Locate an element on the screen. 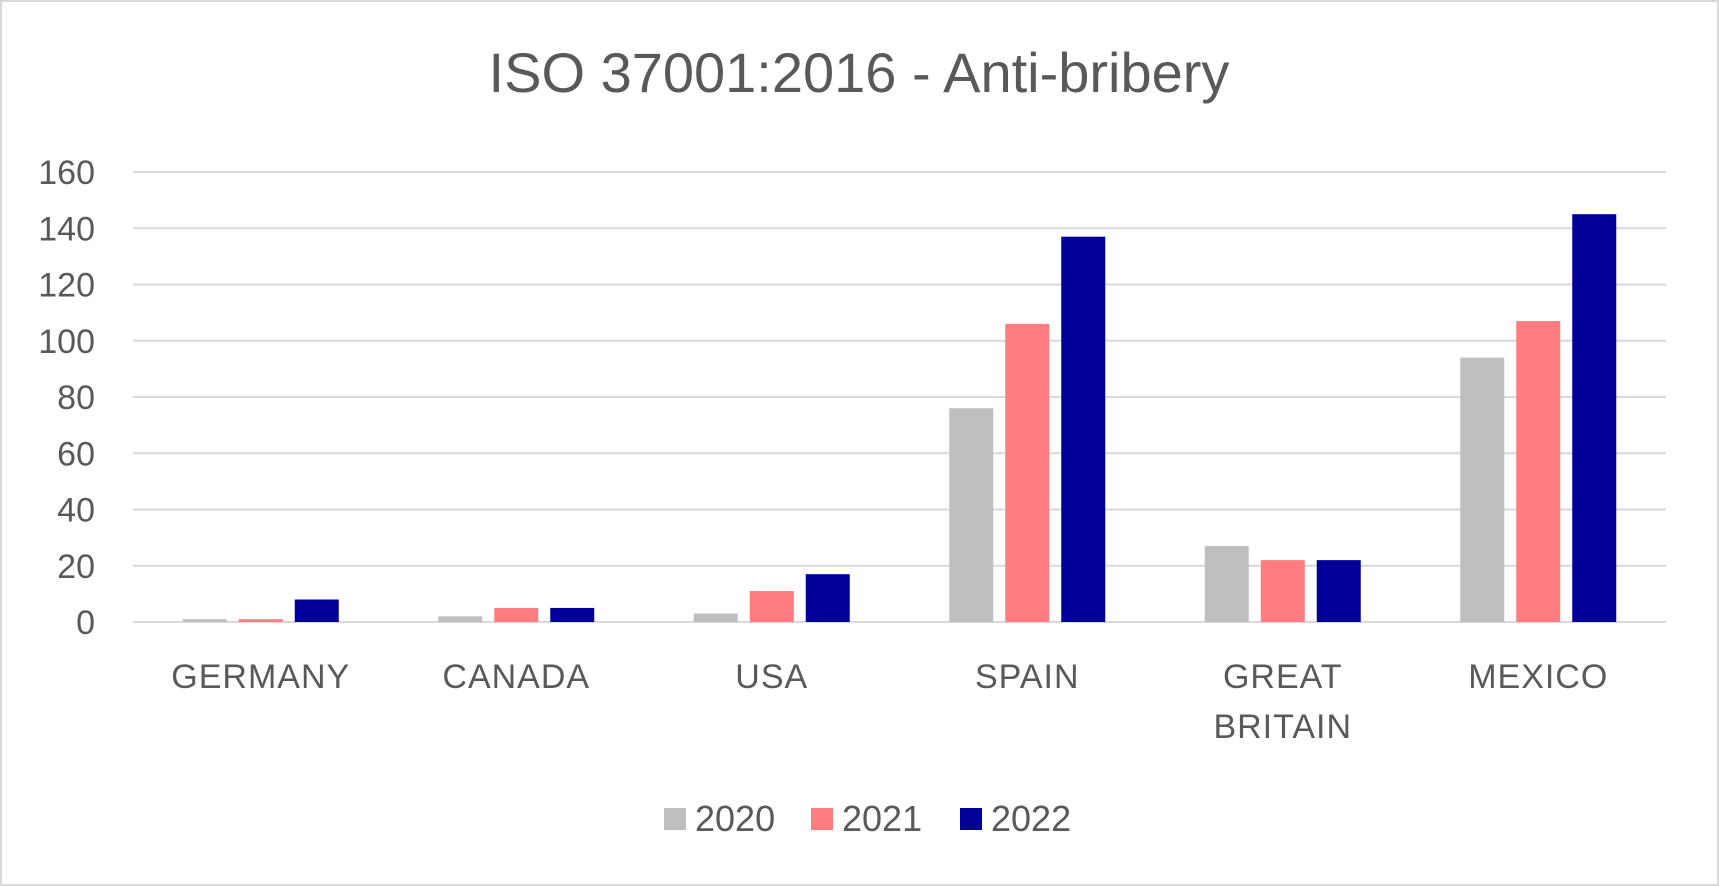 Image resolution: width=1719 pixels, height=886 pixels. y-axis-ticks: 0 20 40 60 80 100 120 140 160 is located at coordinates (66, 398).